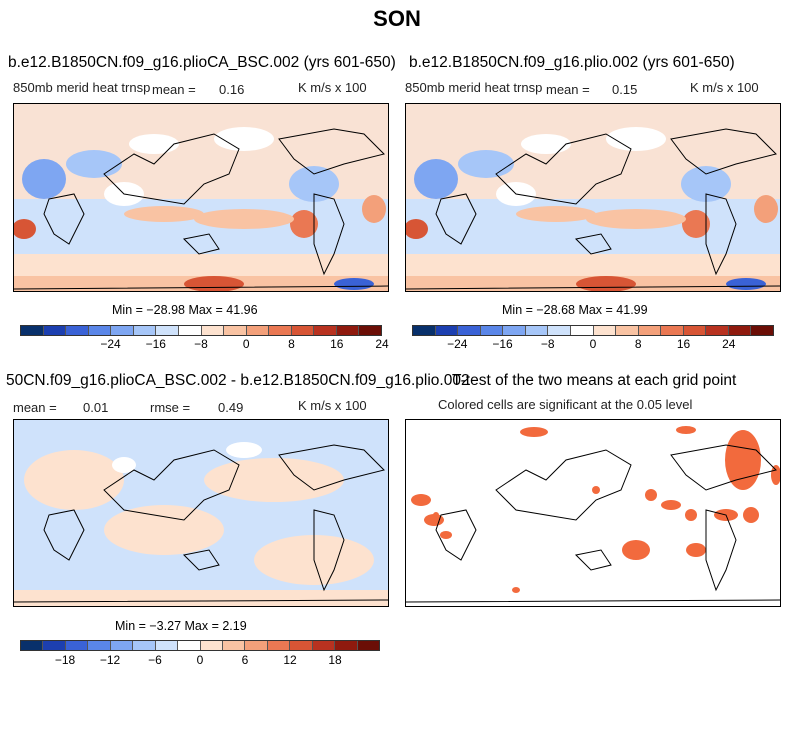 This screenshot has width=794, height=733. Describe the element at coordinates (155, 660) in the screenshot. I see `cbar-tick: −6` at that location.